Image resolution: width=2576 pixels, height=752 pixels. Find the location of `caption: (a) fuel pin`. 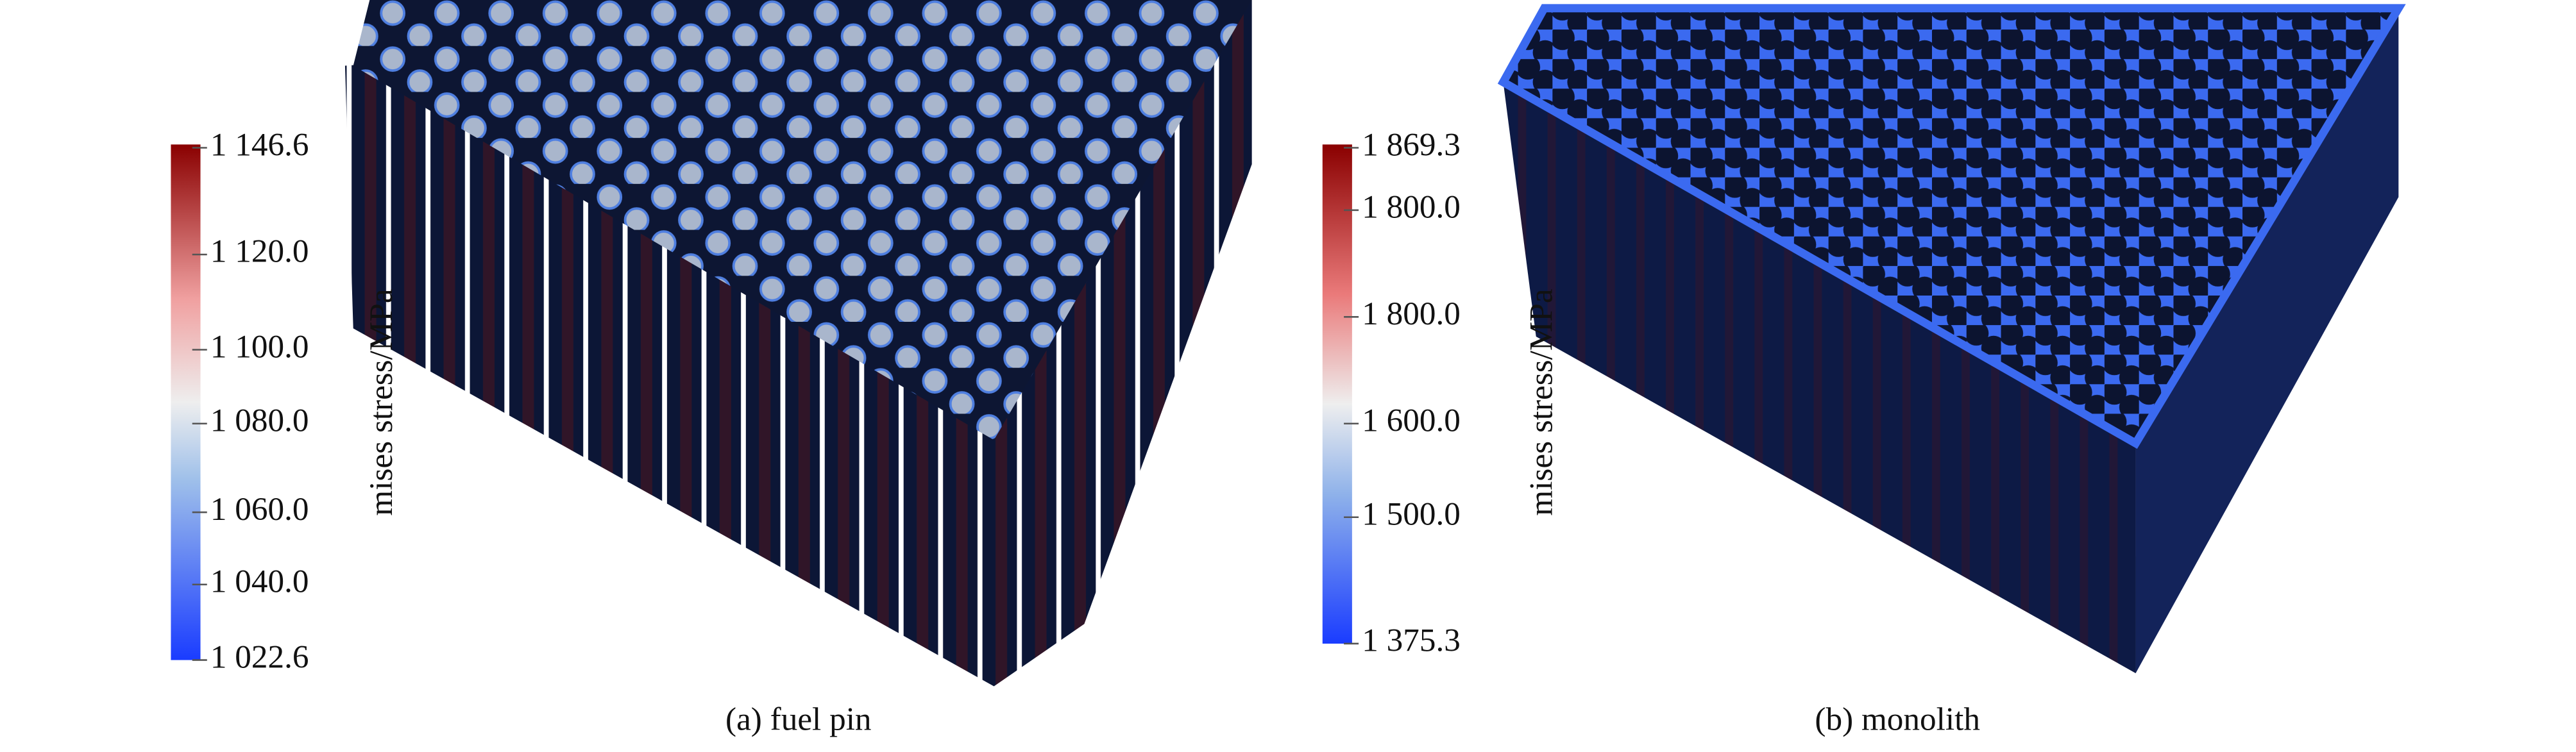

caption: (a) fuel pin is located at coordinates (798, 719).